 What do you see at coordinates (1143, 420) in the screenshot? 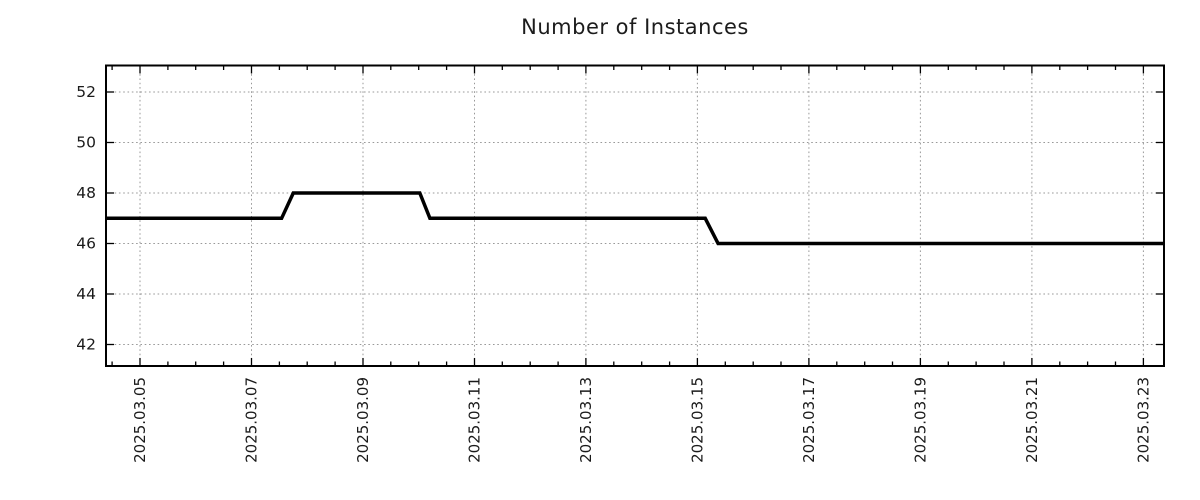
I see `x-tick-label: 2025.03.23` at bounding box center [1143, 420].